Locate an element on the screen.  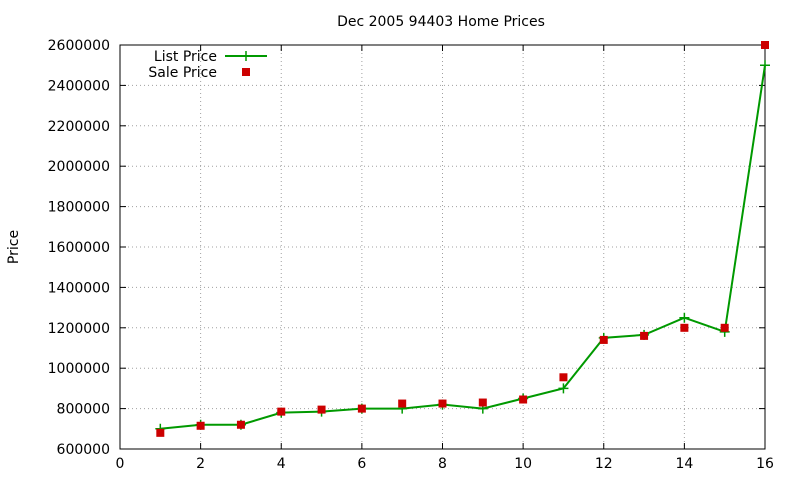
y-tick-label: 2600000 is located at coordinates (79, 46).